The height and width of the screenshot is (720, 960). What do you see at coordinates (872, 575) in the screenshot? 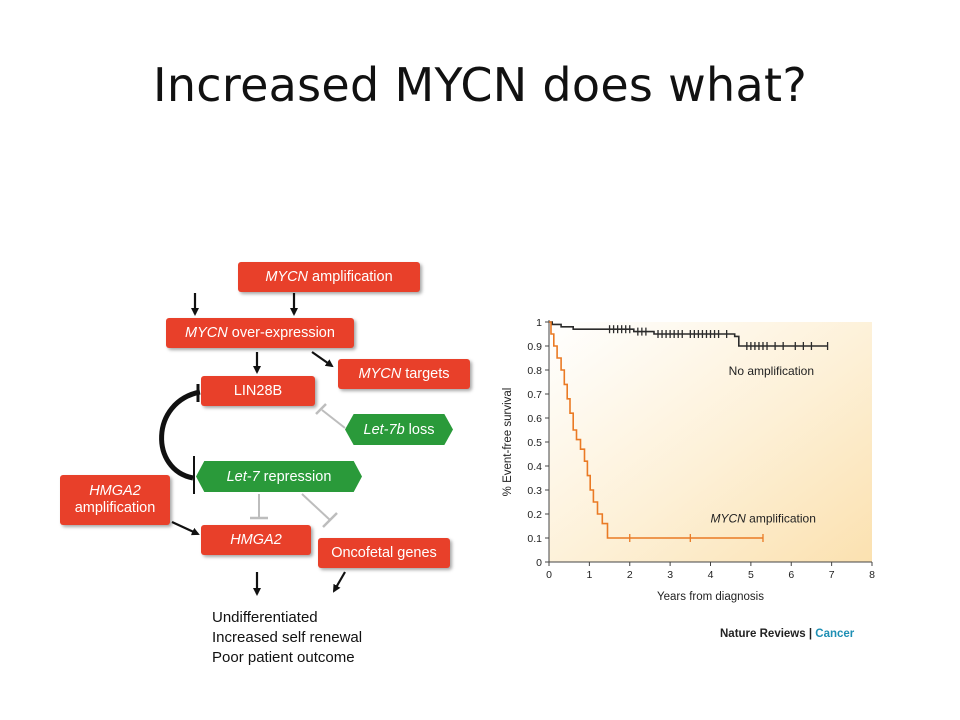
I see `x-tick-label: 8` at bounding box center [872, 575].